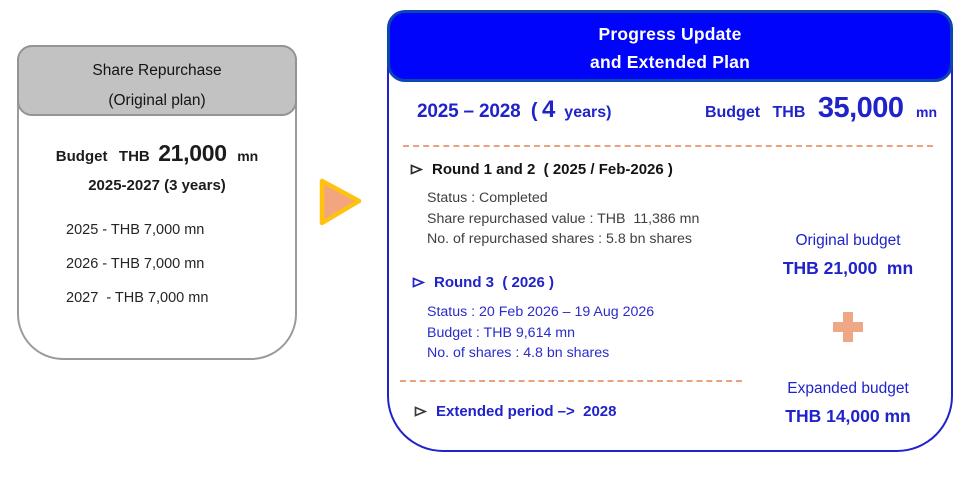 This screenshot has width=964, height=480. I want to click on total-budget-summary: Budget THB 35,000 mn, so click(821, 108).